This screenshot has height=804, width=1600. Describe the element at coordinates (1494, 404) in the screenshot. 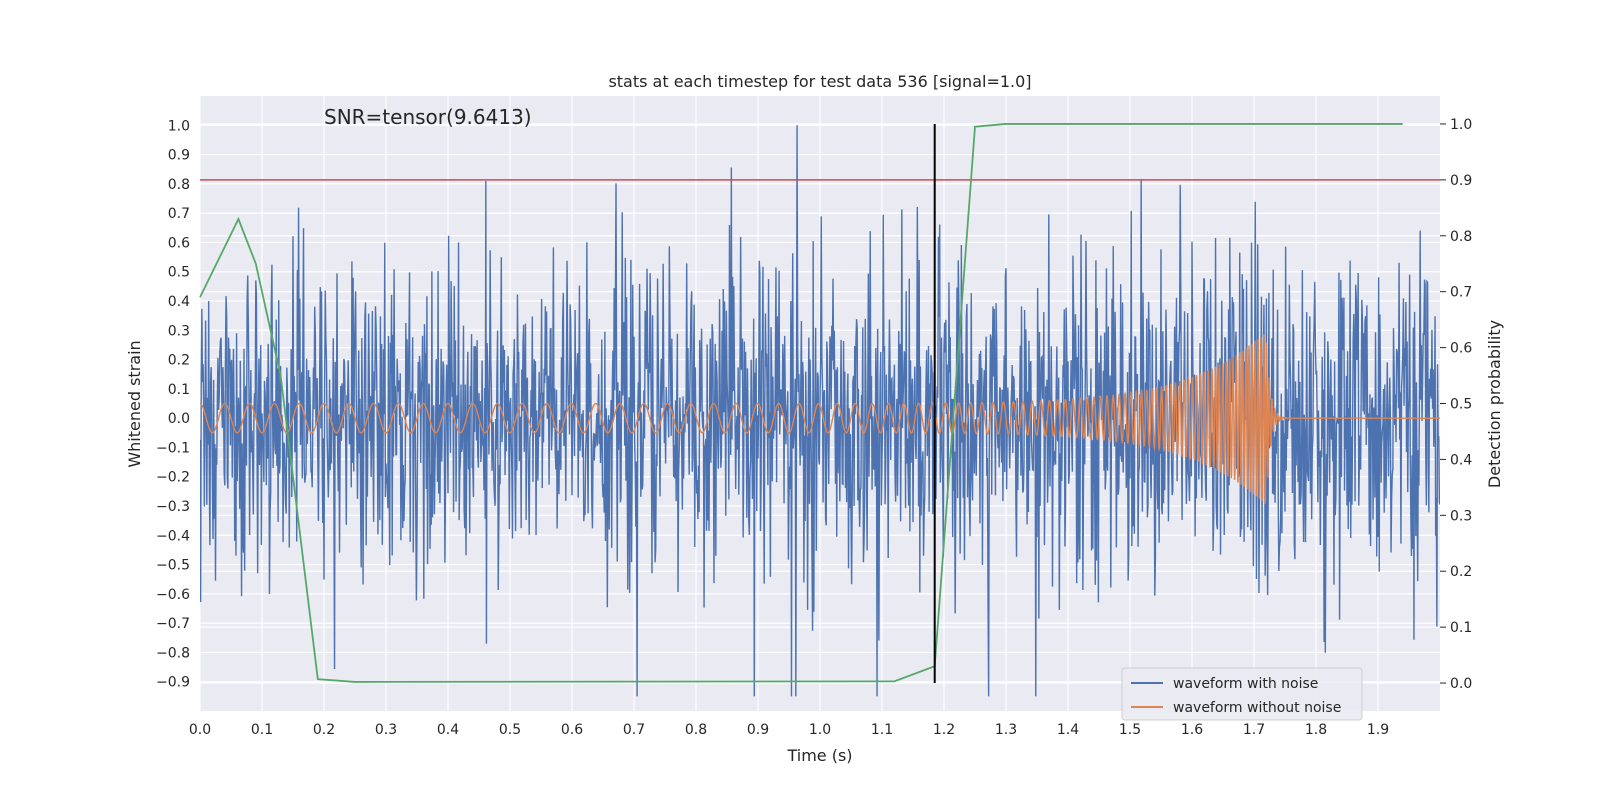

I see `y-axis-label-right: Detection probability` at that location.